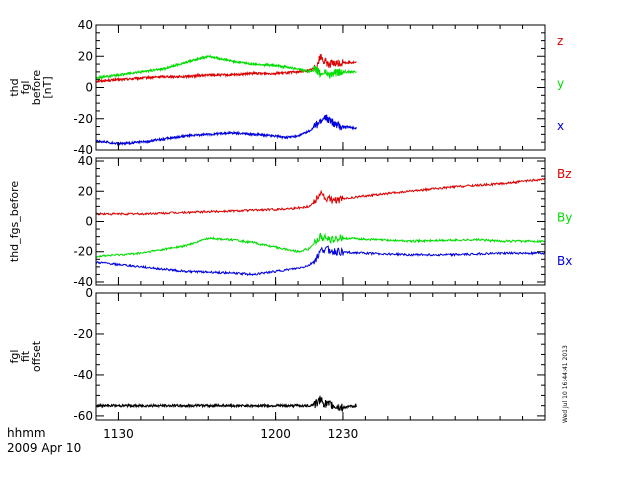 The width and height of the screenshot is (640, 480). Describe the element at coordinates (564, 174) in the screenshot. I see `legend-entry-Bz: Bz` at that location.